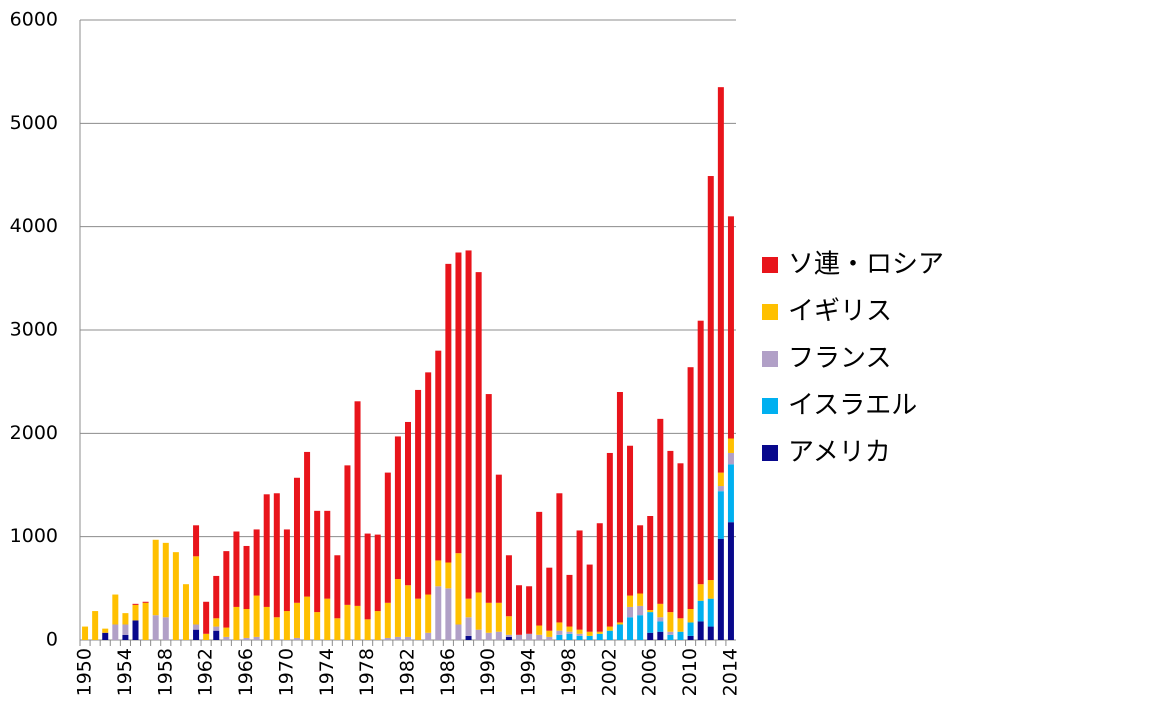 This screenshot has height=720, width=1152. I want to click on y-tick-label: 2000, so click(34, 433).